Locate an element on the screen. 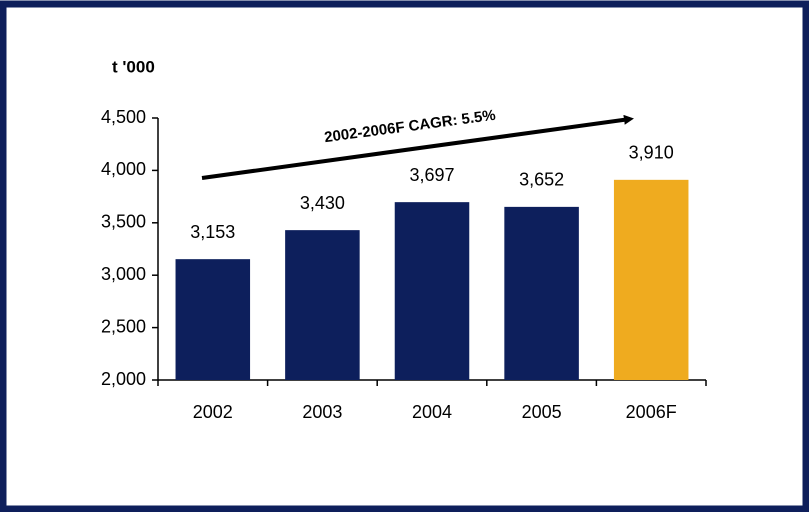 This screenshot has width=809, height=517. x-tick-label: 2005 is located at coordinates (542, 412).